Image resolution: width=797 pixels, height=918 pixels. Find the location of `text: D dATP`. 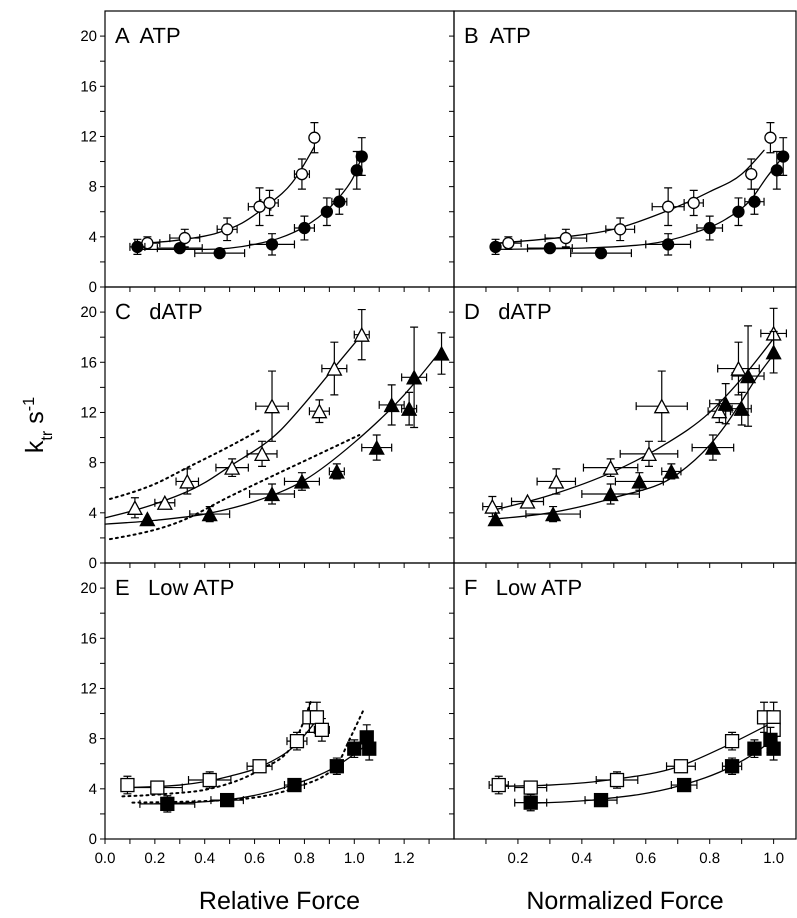

text: D dATP is located at coordinates (508, 311).